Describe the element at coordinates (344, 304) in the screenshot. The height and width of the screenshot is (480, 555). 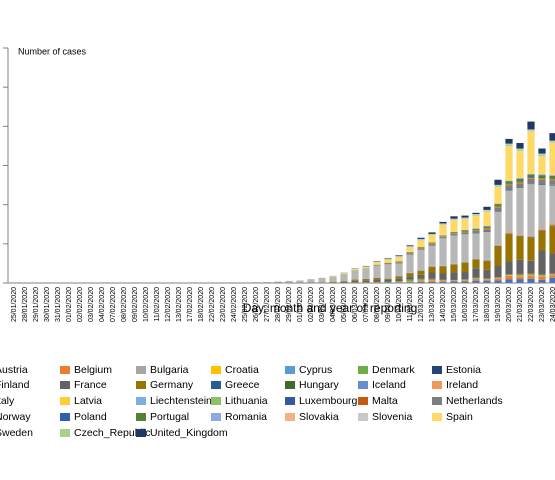
I see `x-tick-label: 05/03/2020` at that location.